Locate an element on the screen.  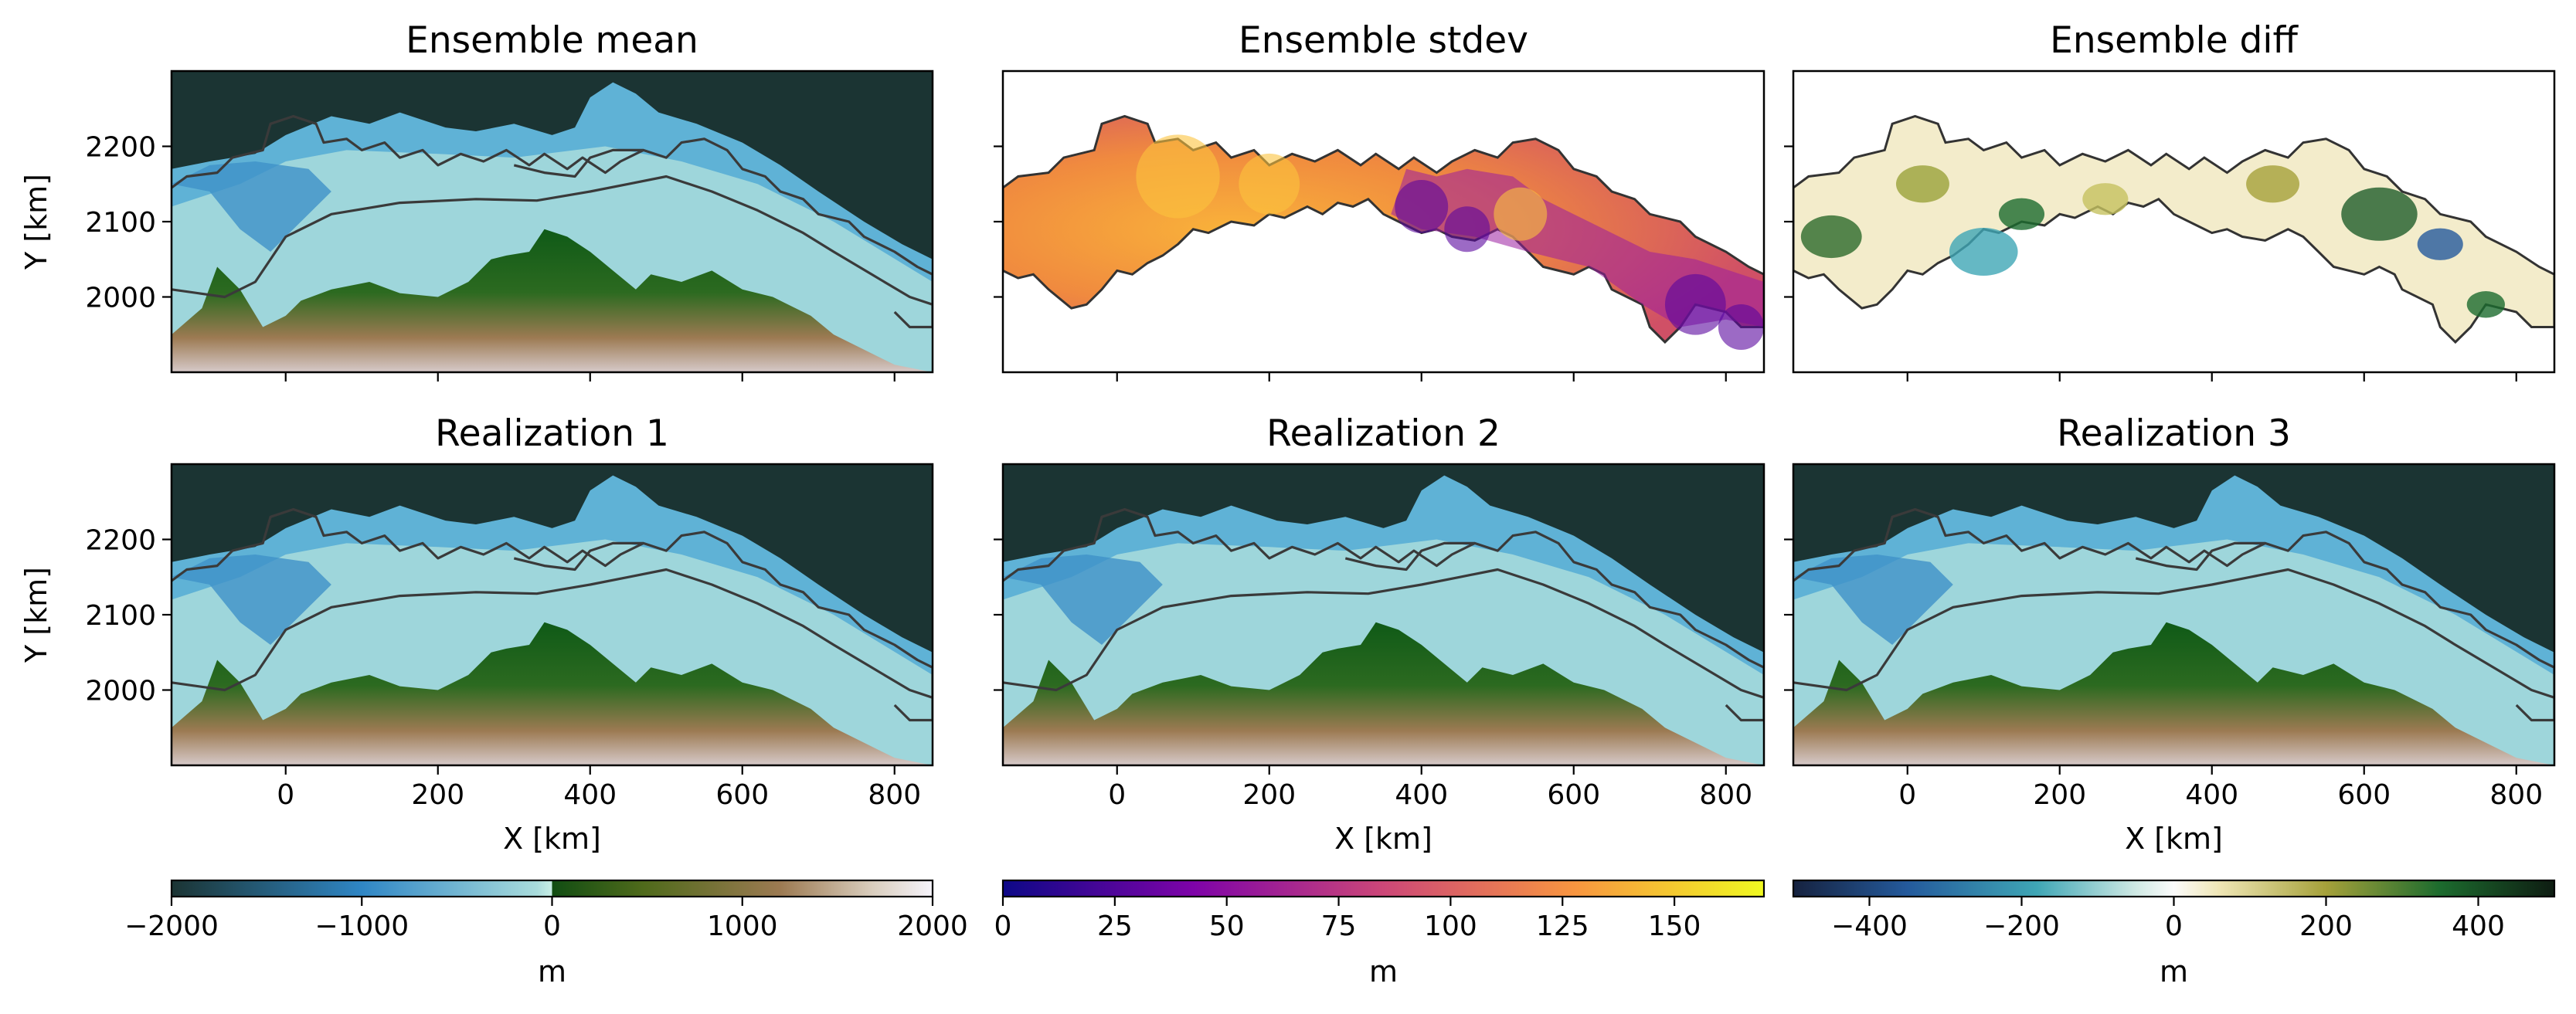
panel-5: Realization 2 0 200 400 600 800 X [km] is located at coordinates (1379, 634).